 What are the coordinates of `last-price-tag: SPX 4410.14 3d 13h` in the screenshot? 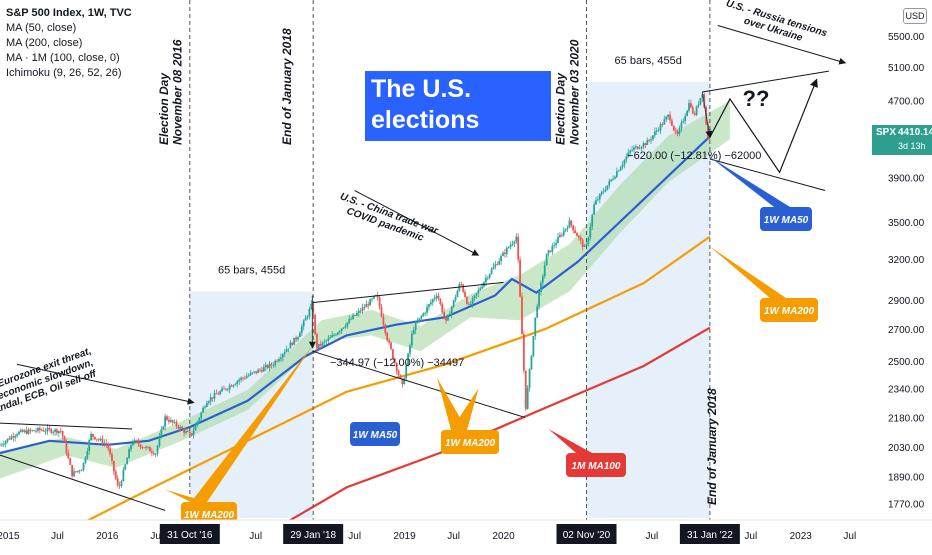 It's located at (902, 140).